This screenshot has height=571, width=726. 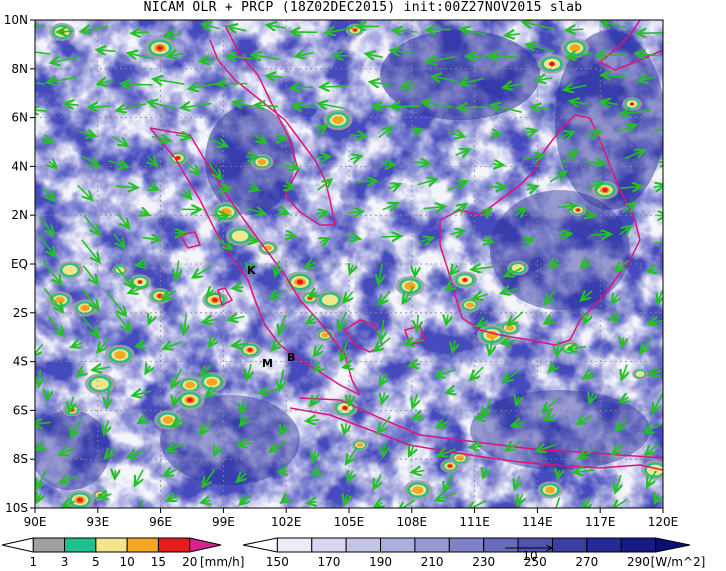 I want to click on lon-label: 120E, so click(x=663, y=522).